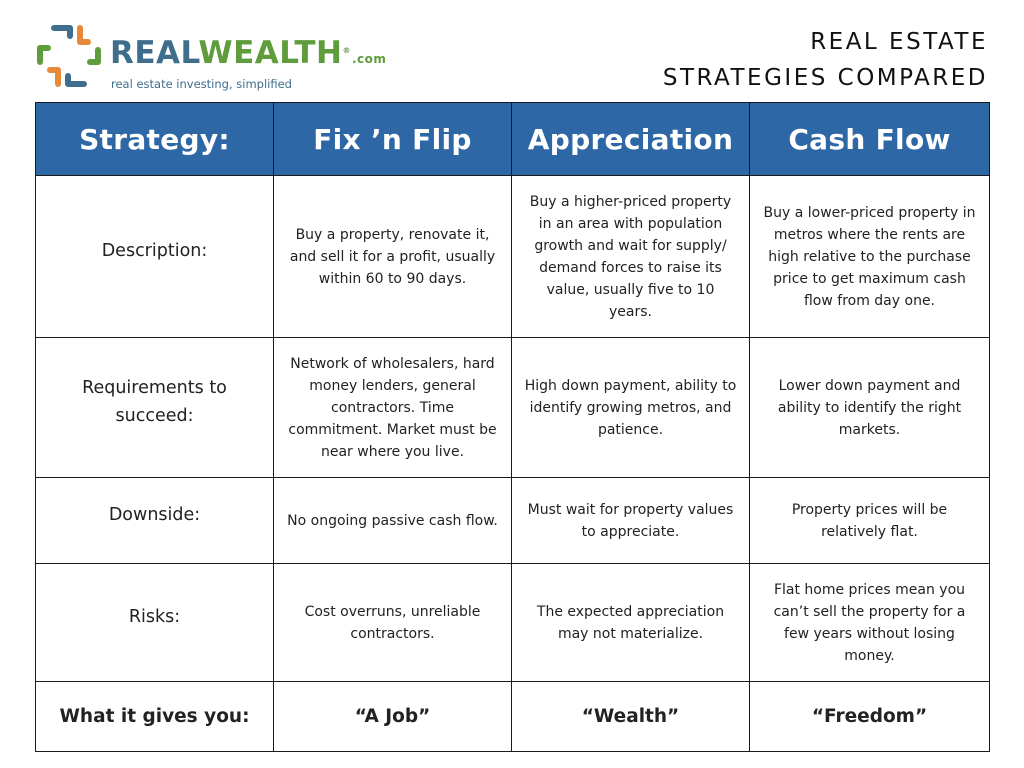  What do you see at coordinates (899, 42) in the screenshot?
I see `page-title-line-1: REAL ESTATE` at bounding box center [899, 42].